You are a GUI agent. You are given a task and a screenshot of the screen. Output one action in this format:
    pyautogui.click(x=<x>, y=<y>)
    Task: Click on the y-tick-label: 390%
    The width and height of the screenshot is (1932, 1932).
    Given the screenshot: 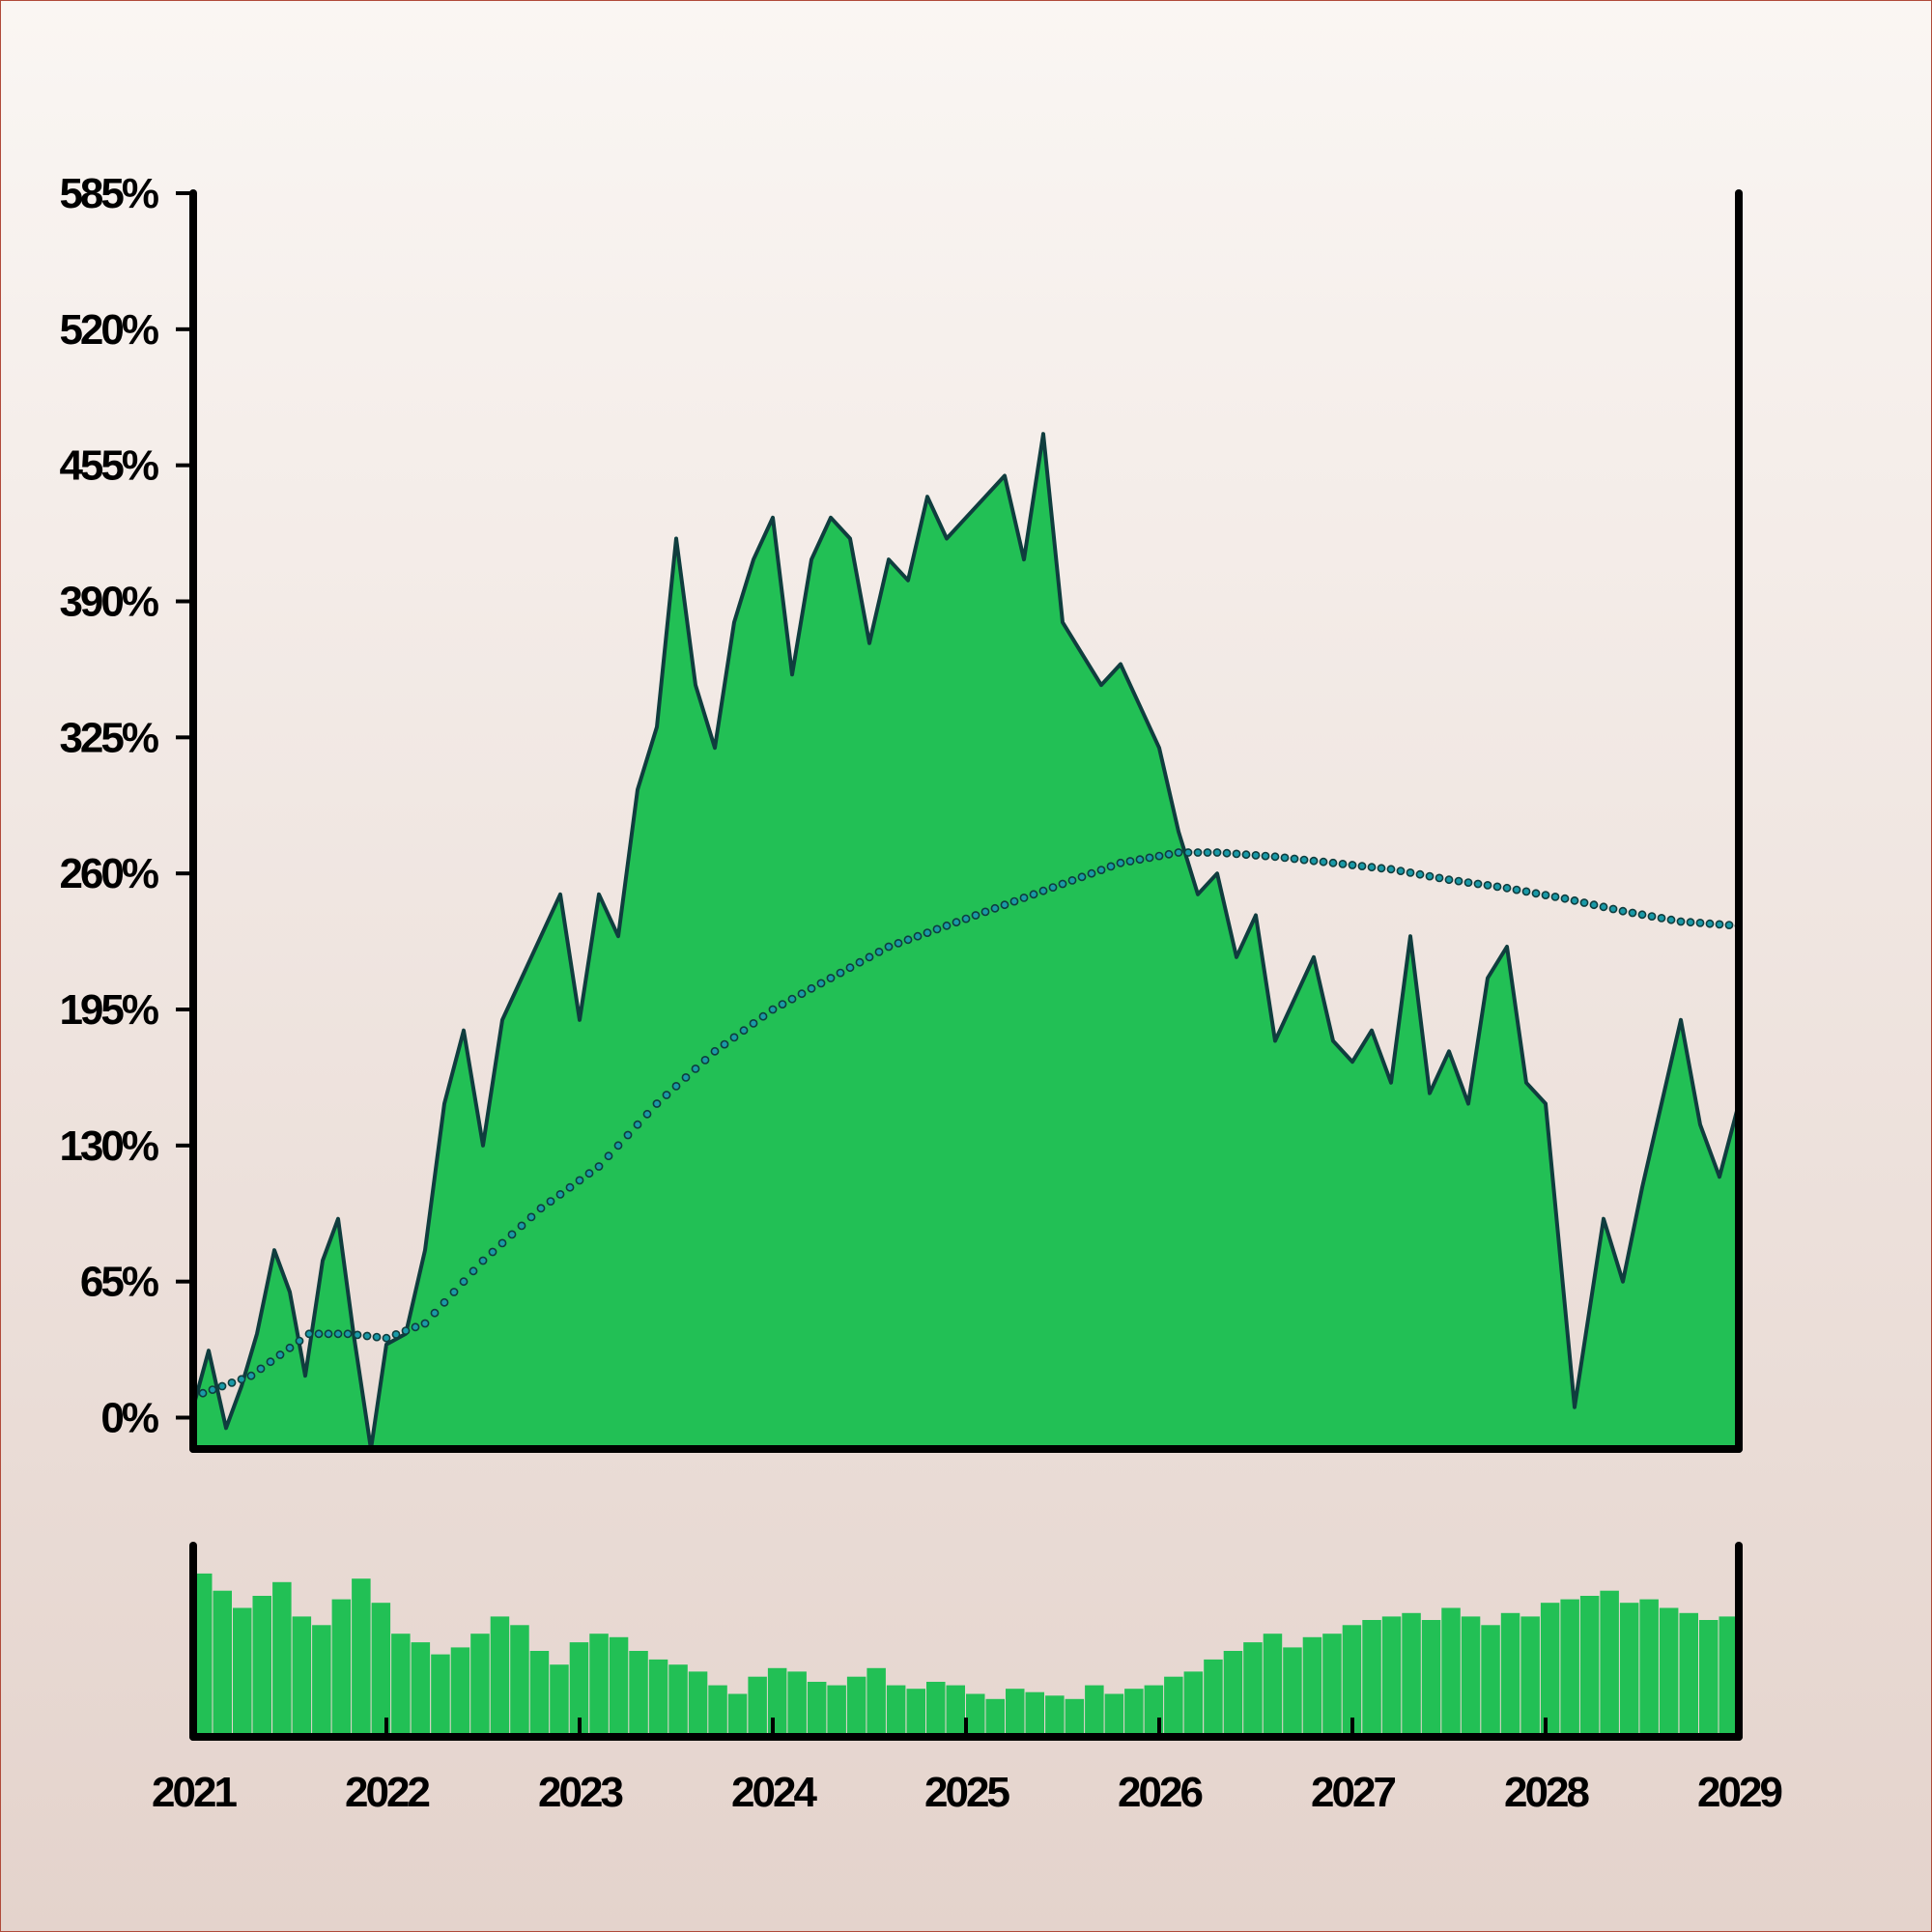 What is the action you would take?
    pyautogui.click(x=108, y=602)
    